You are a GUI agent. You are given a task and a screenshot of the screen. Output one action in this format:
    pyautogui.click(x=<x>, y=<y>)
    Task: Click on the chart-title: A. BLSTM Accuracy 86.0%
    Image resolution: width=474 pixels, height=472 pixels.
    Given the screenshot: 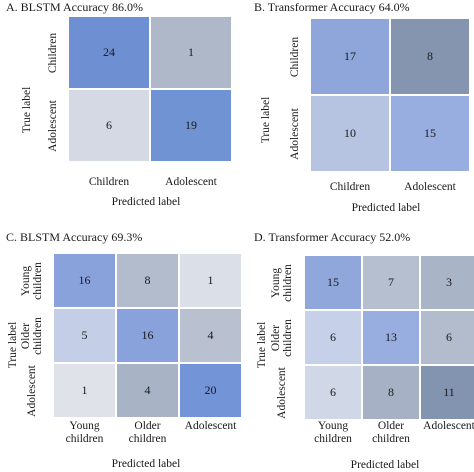 What is the action you would take?
    pyautogui.click(x=74, y=7)
    